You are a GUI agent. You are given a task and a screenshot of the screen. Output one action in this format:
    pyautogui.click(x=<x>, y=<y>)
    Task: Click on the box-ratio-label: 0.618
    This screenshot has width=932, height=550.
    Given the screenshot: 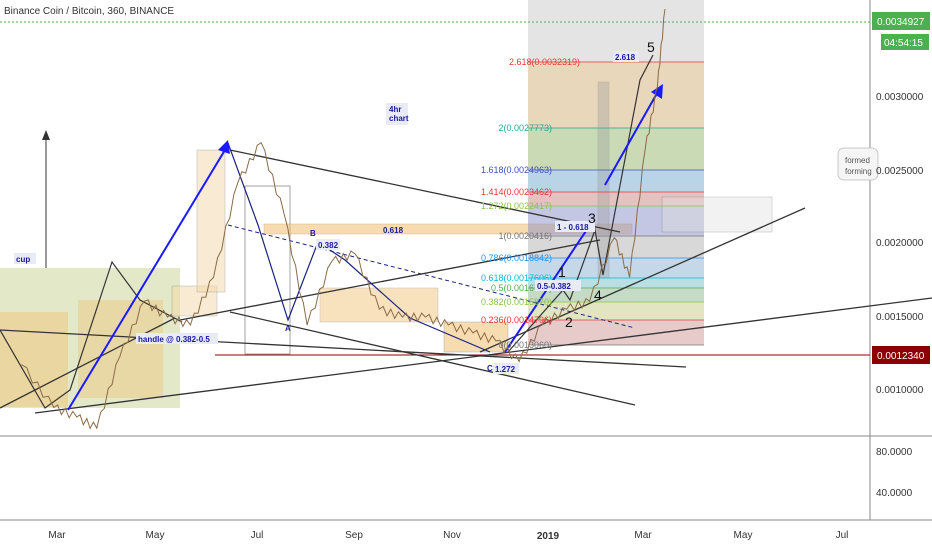 What is the action you would take?
    pyautogui.click(x=393, y=230)
    